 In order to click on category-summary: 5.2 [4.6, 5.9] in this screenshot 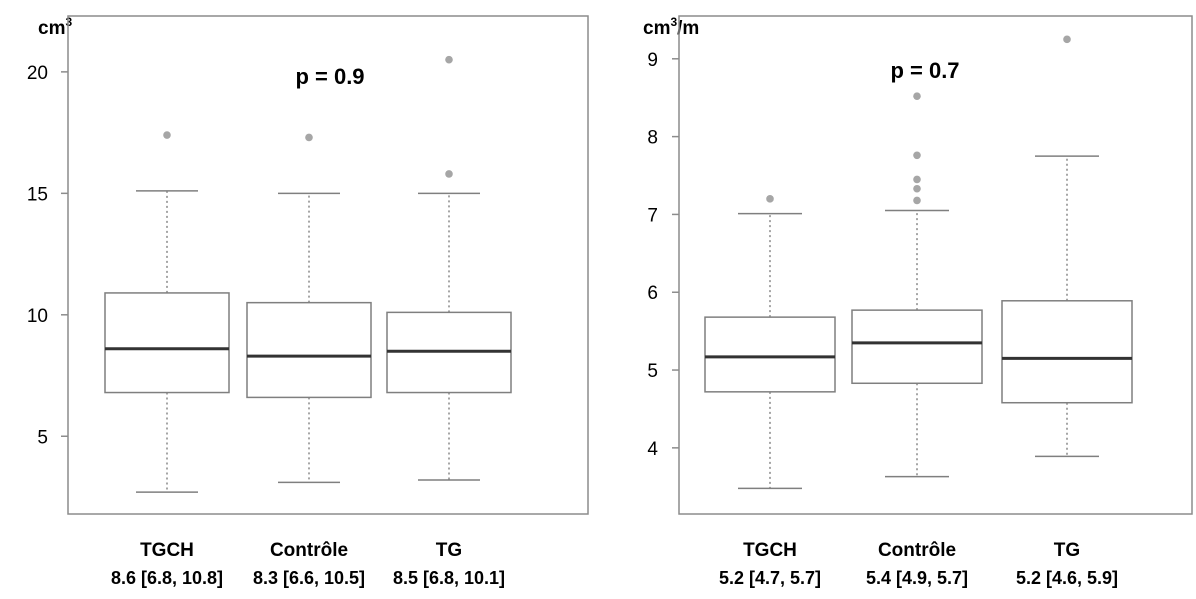, I will do `click(1067, 578)`.